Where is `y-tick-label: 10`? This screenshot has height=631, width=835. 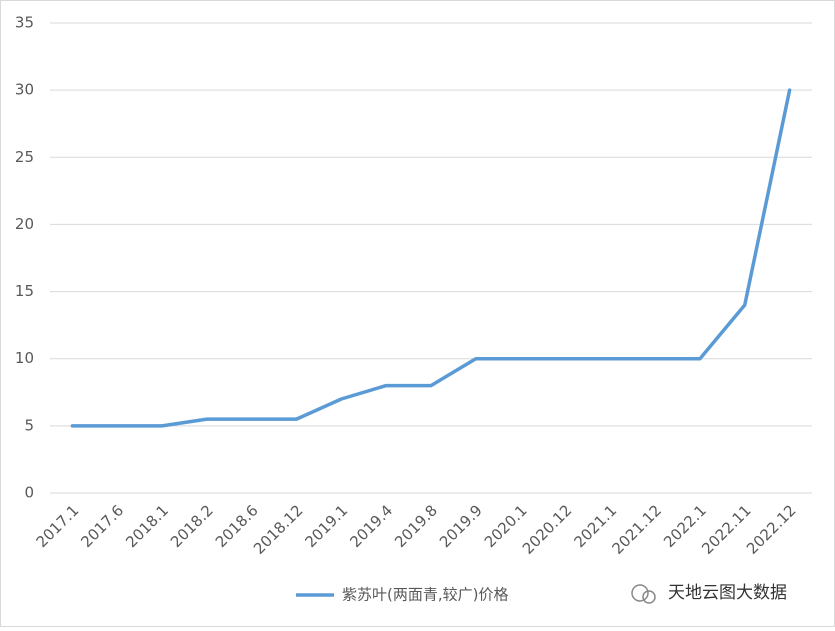 y-tick-label: 10 is located at coordinates (24, 358).